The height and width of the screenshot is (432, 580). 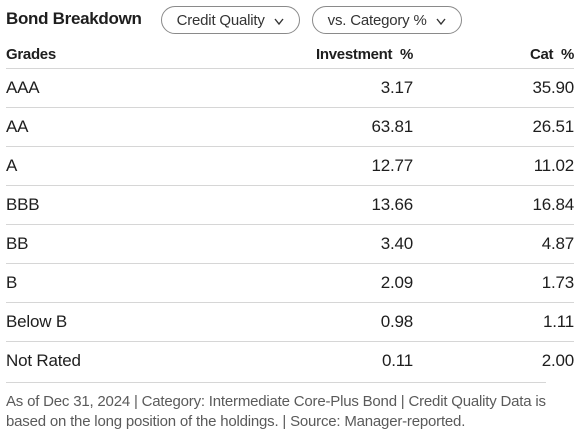 What do you see at coordinates (131, 322) in the screenshot?
I see `grade-cell: Below B` at bounding box center [131, 322].